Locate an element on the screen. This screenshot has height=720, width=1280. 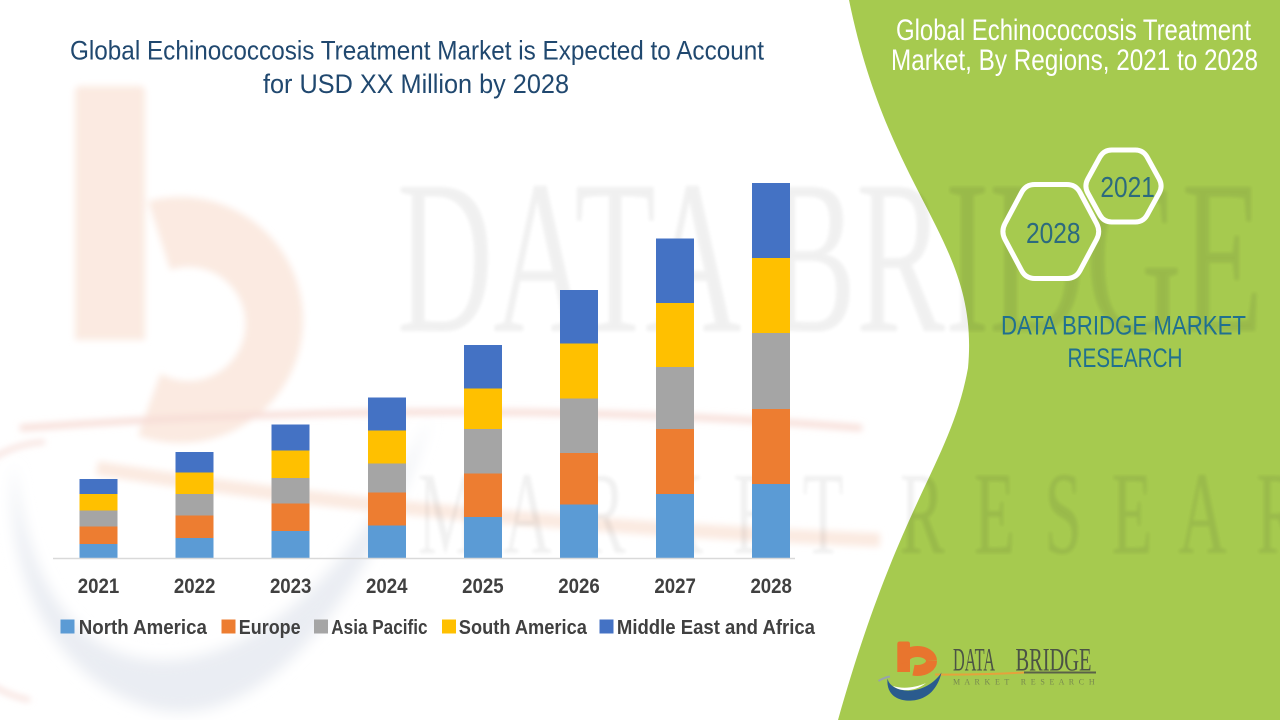
svg-text: 2022 is located at coordinates (195, 586).